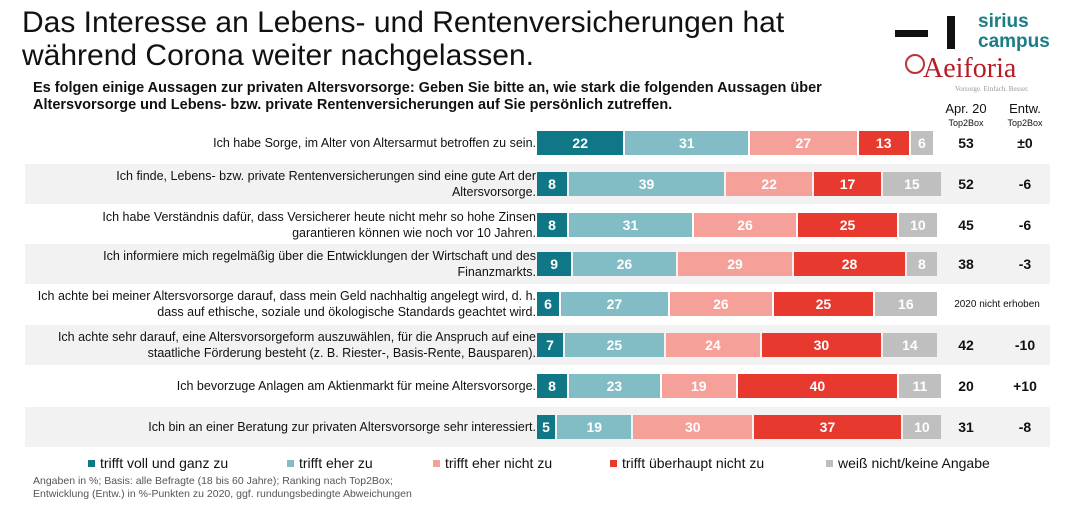 This screenshot has width=1070, height=510. Describe the element at coordinates (1025, 427) in the screenshot. I see `entw-value: -8` at that location.